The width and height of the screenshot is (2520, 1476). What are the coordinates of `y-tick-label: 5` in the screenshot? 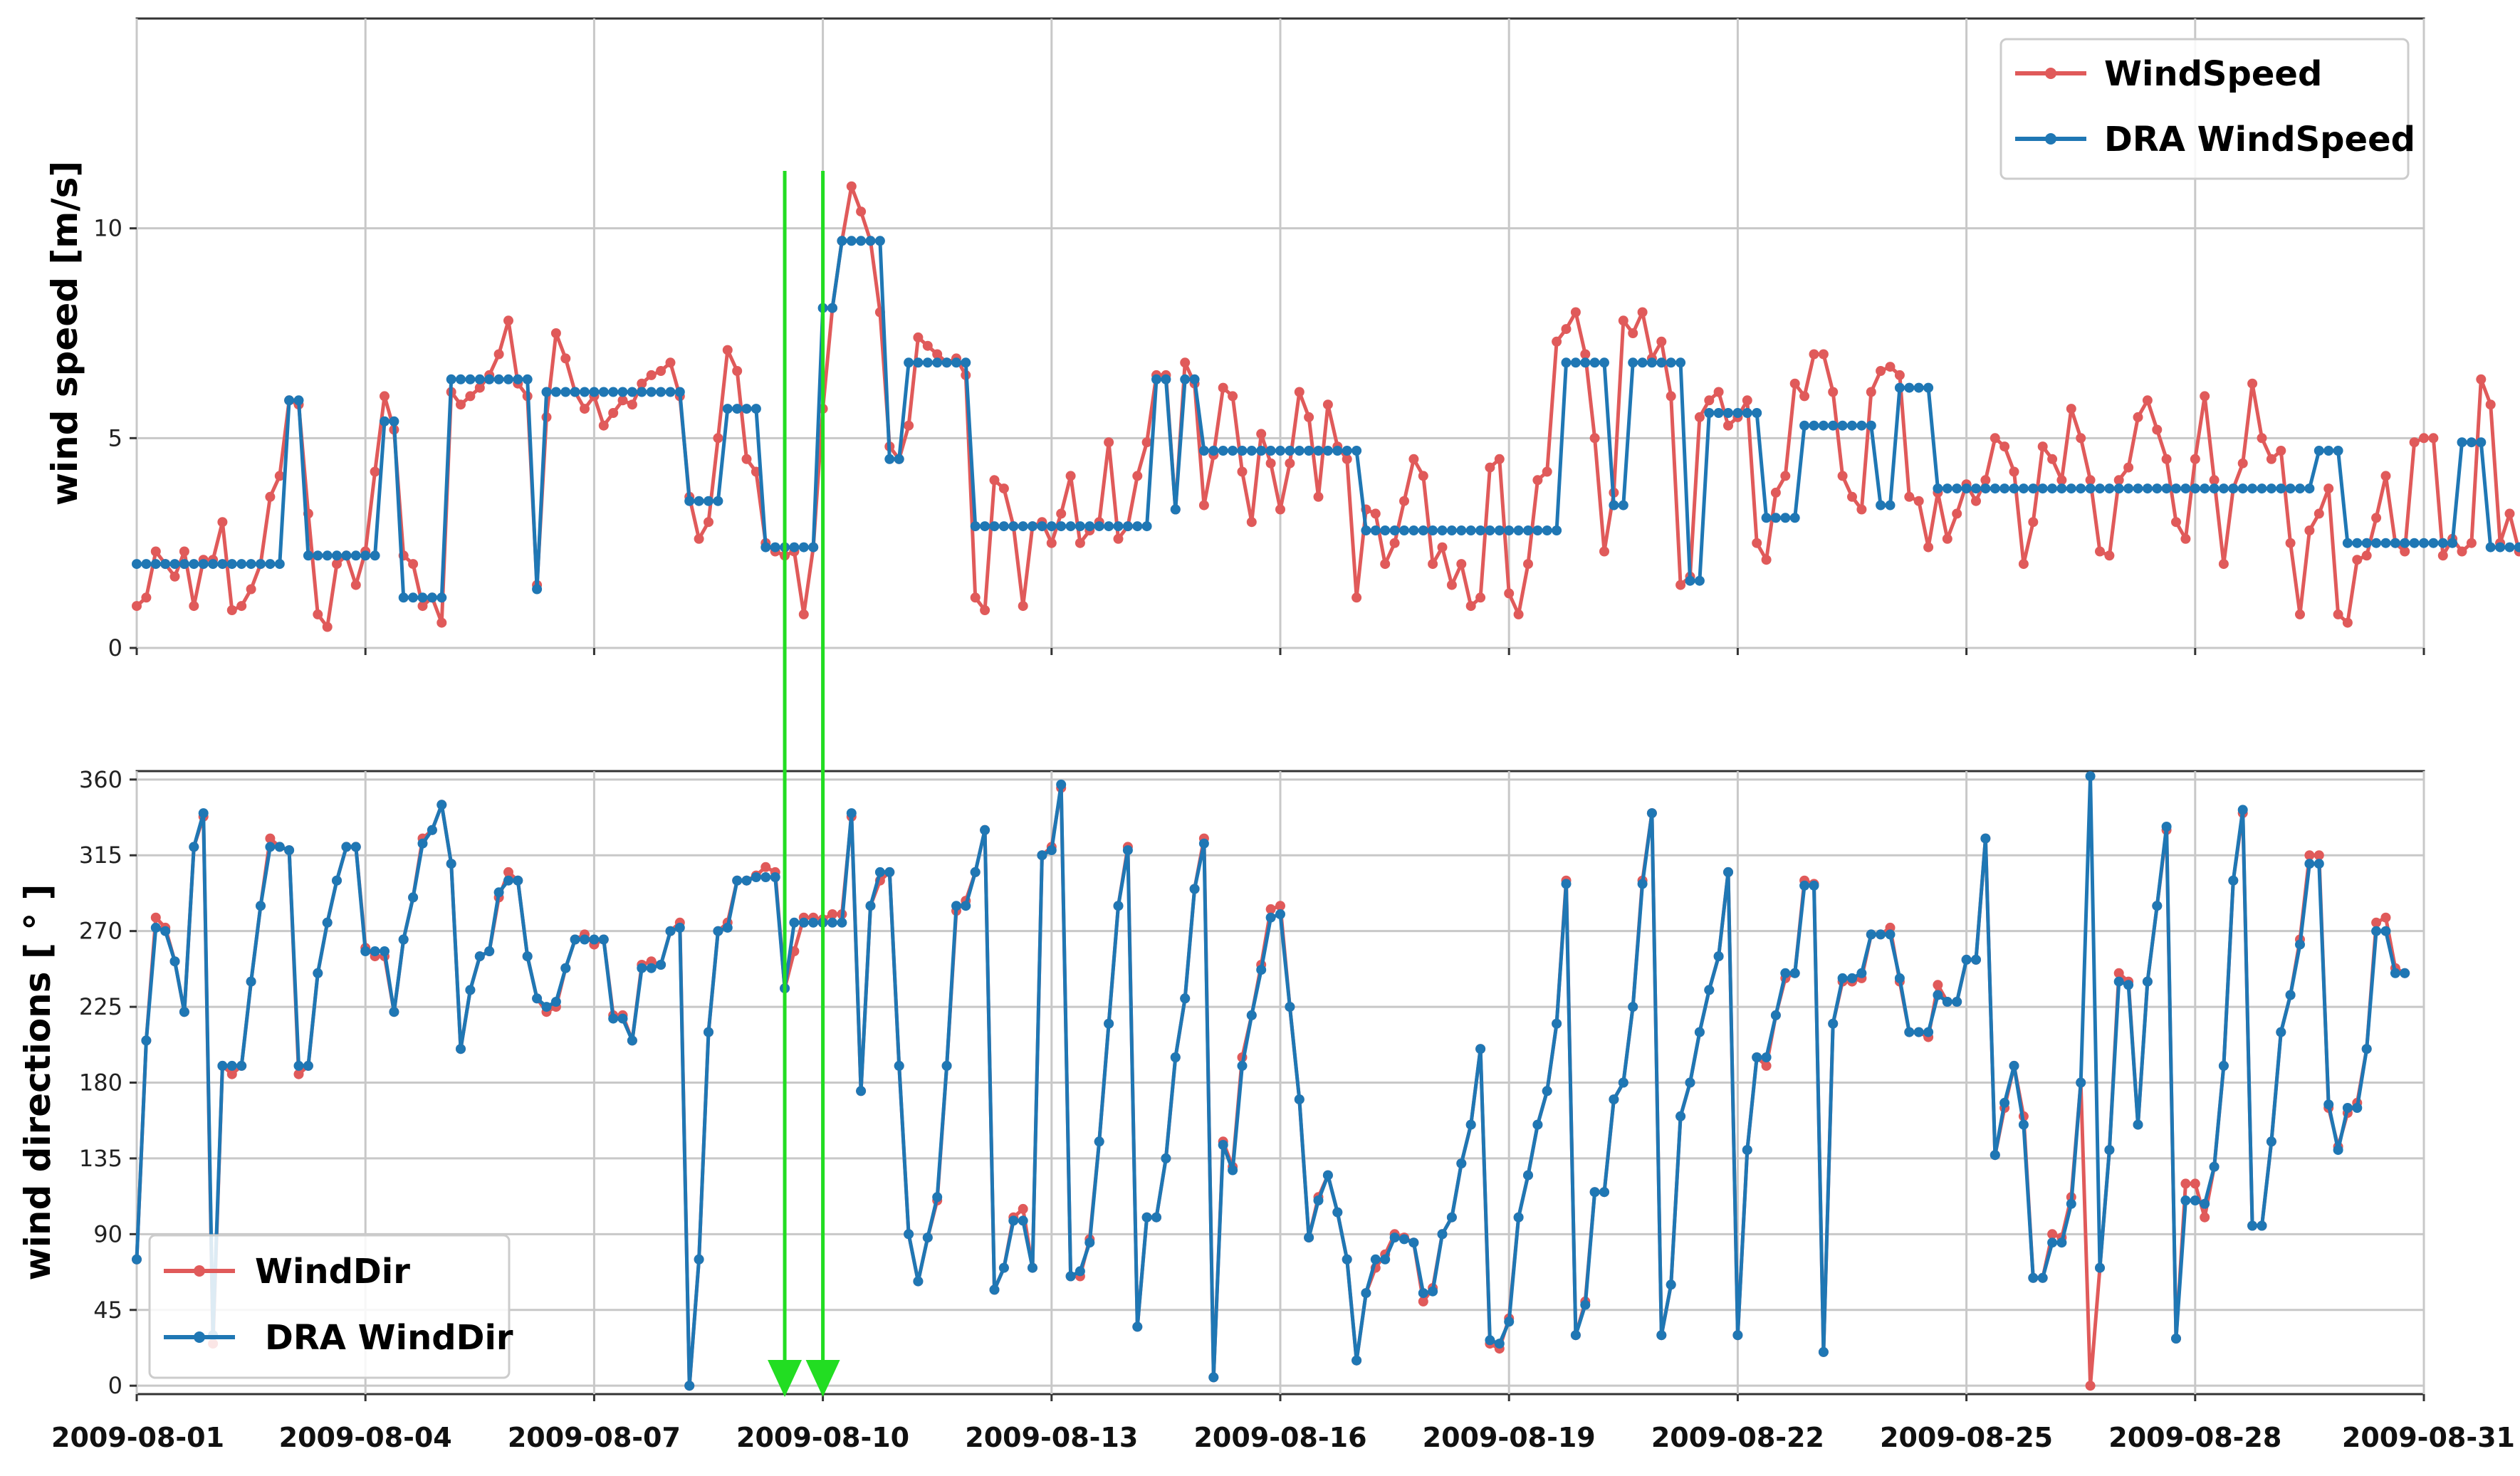 It's located at (115, 437).